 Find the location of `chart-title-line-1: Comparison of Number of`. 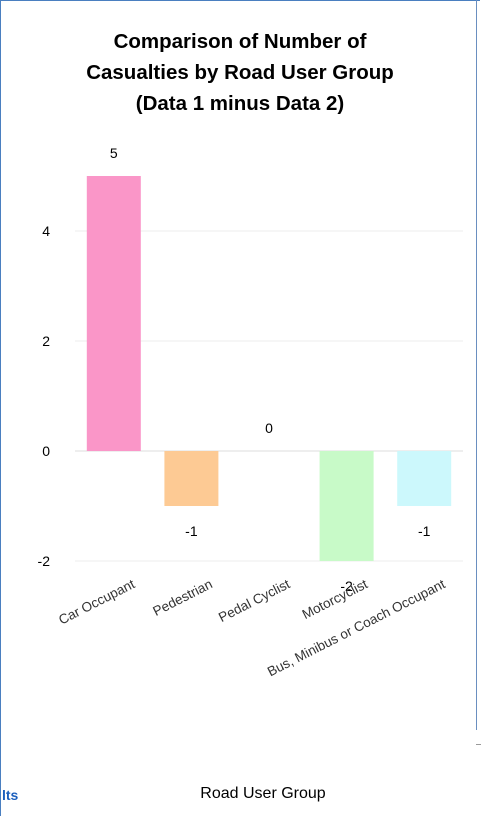

chart-title-line-1: Comparison of Number of is located at coordinates (240, 41).